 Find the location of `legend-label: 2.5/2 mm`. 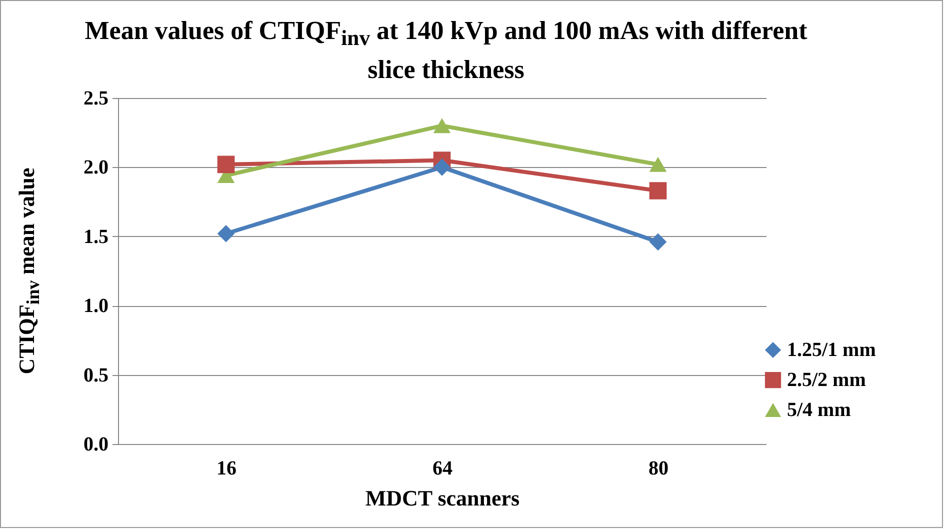

legend-label: 2.5/2 mm is located at coordinates (826, 380).